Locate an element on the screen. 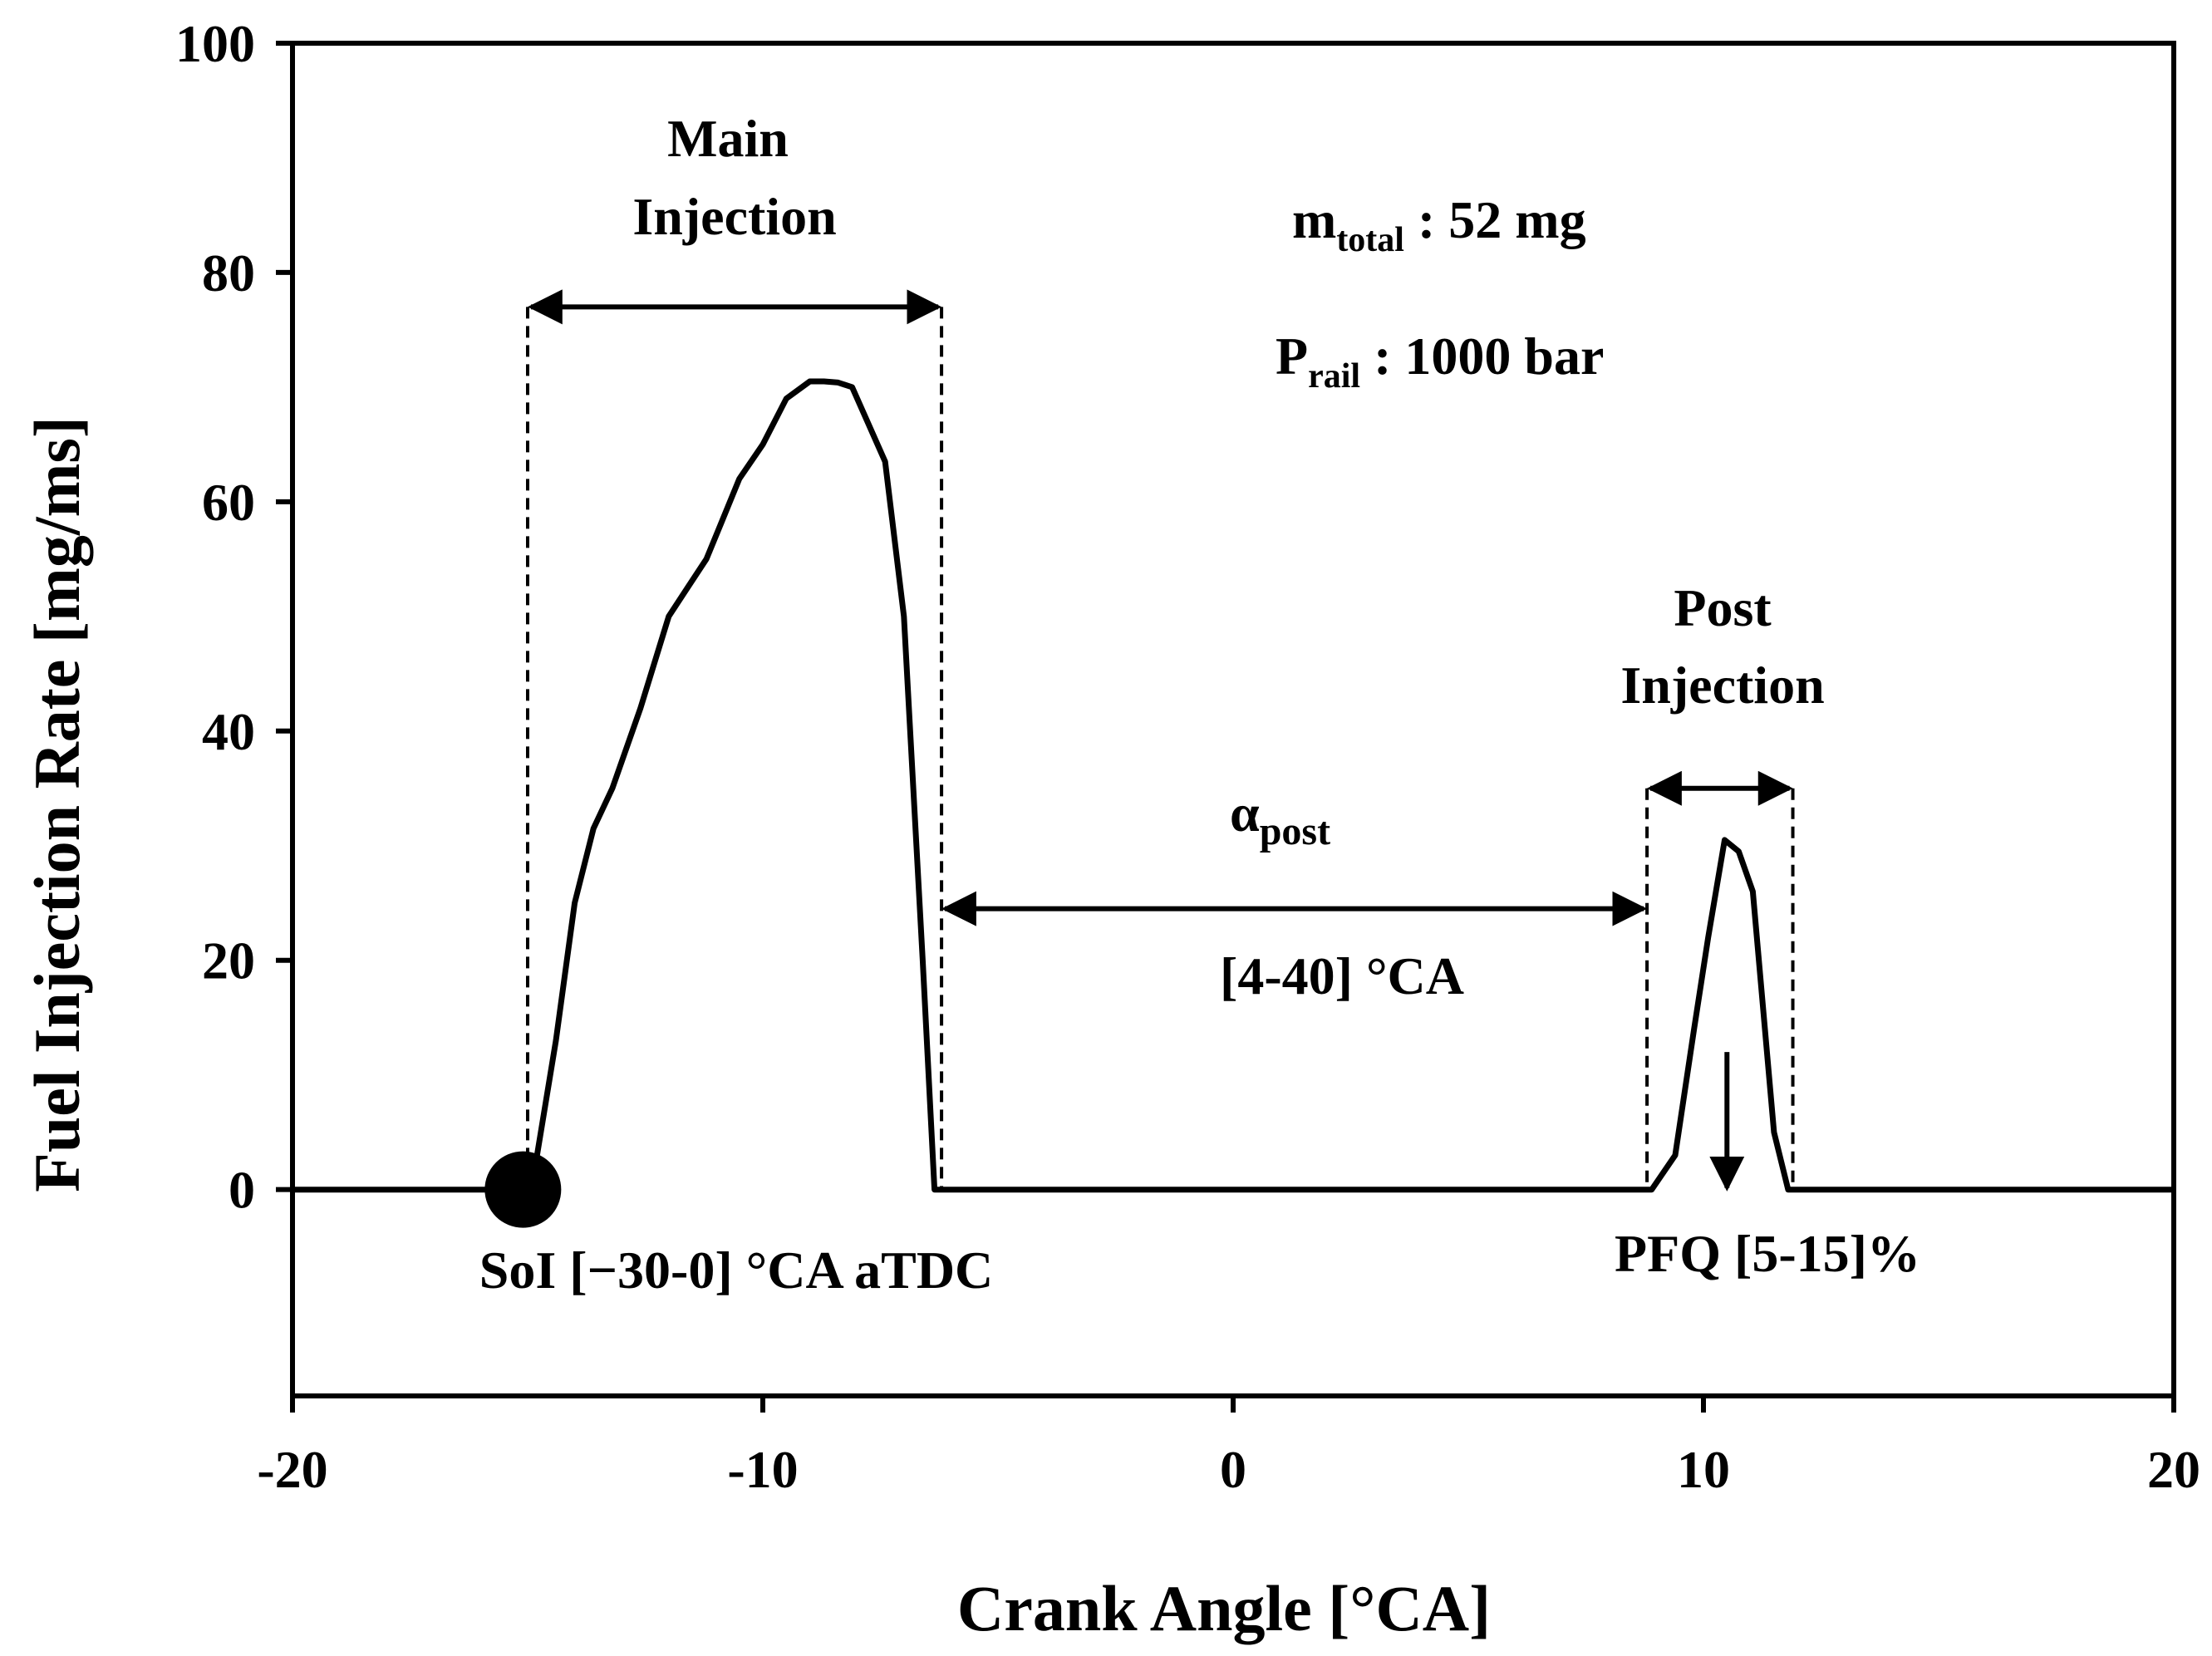 The height and width of the screenshot is (1656, 2212). y-tick-label: 100 is located at coordinates (215, 43).